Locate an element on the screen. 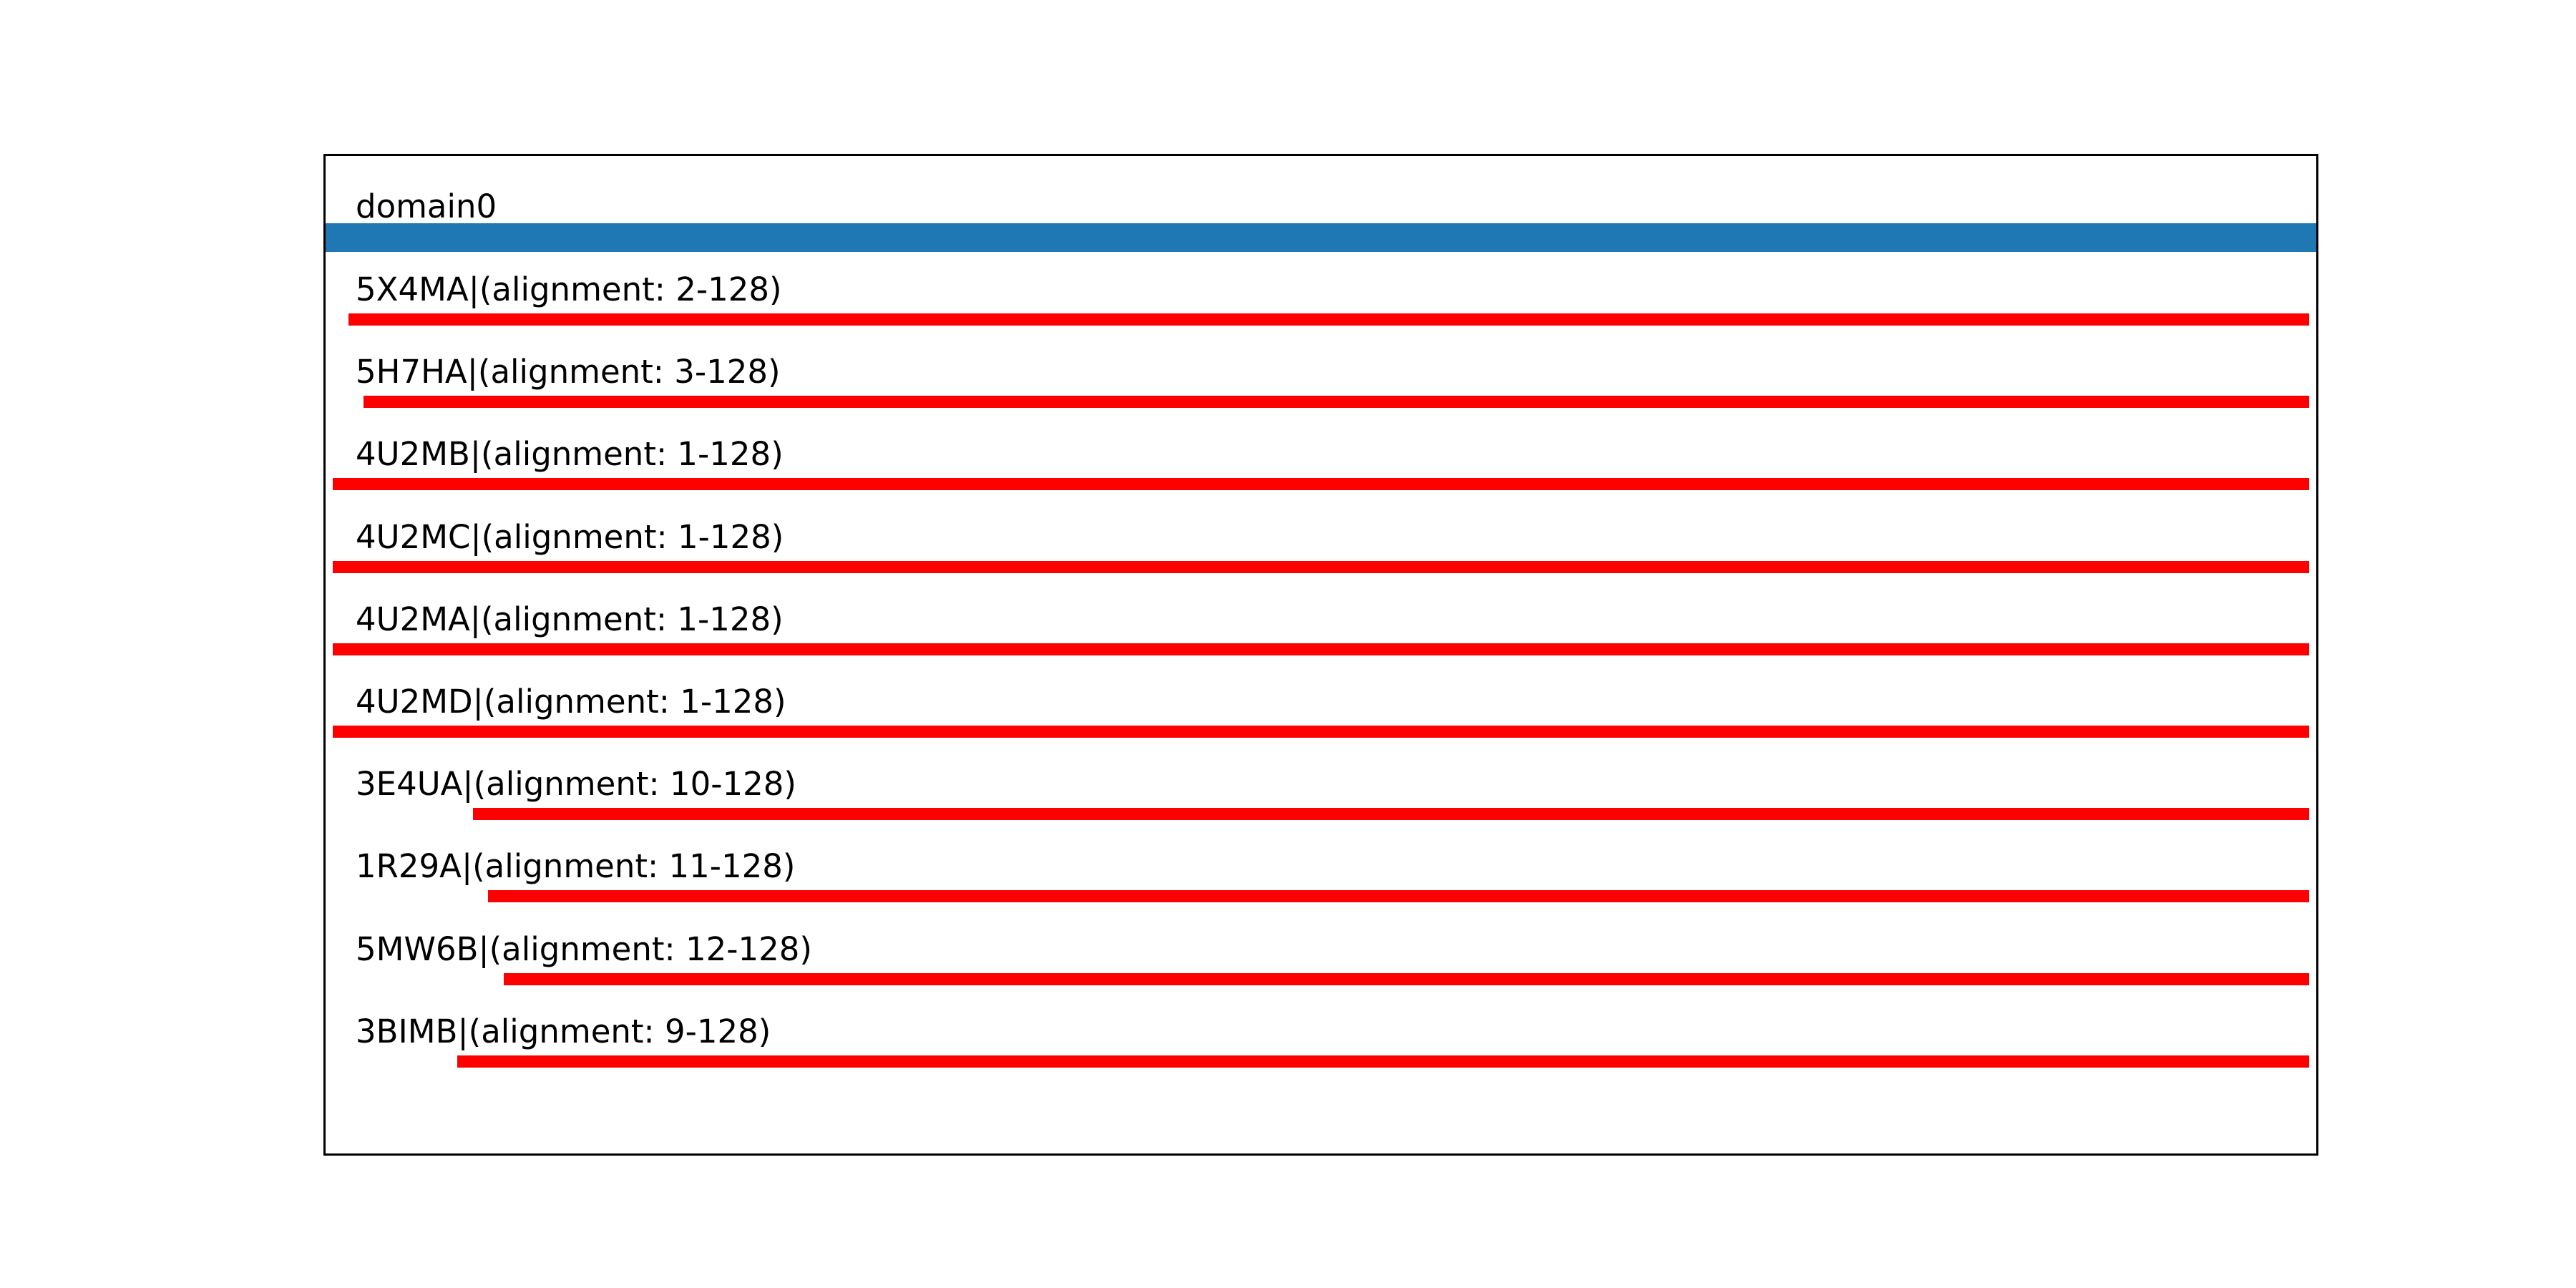  alignment-label: 5MW6B|(alignment: 12-128) is located at coordinates (584, 949).